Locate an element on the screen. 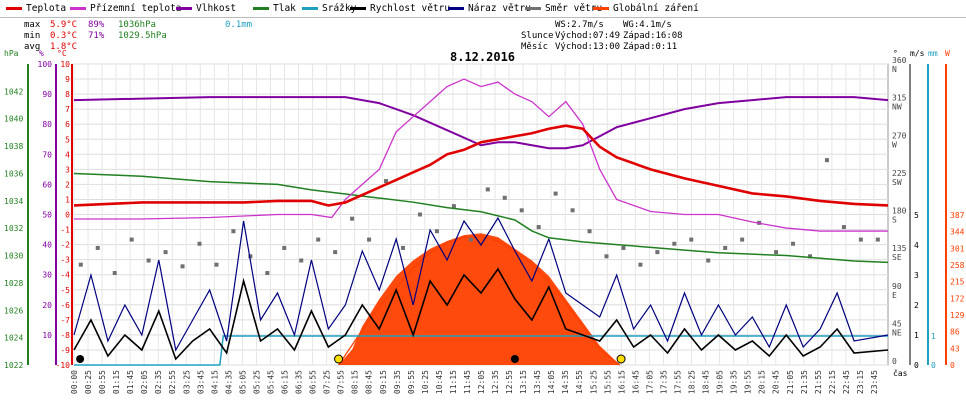 The image size is (966, 400). moon-rise: Východ:13:00 is located at coordinates (588, 47).